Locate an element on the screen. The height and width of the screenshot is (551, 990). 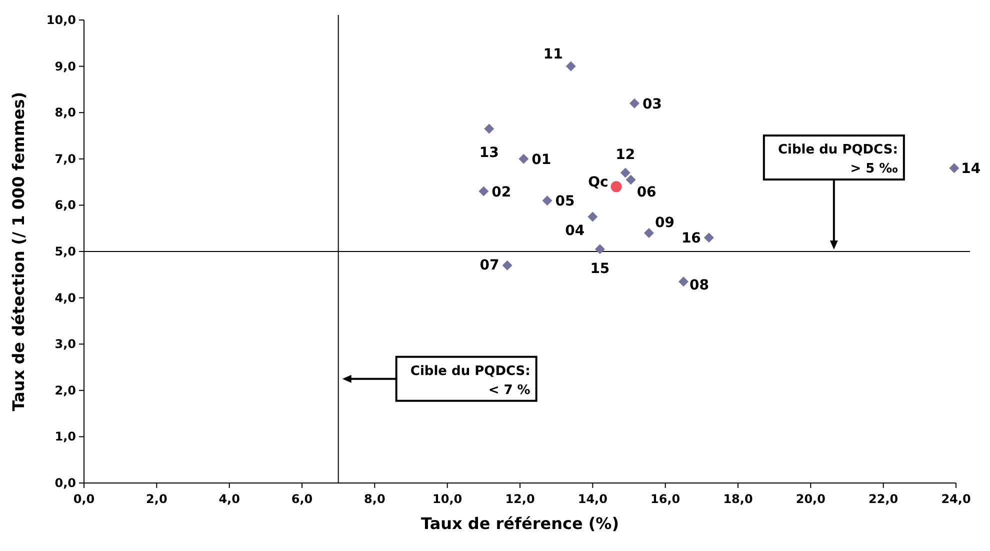
series-label: Qc is located at coordinates (598, 182).